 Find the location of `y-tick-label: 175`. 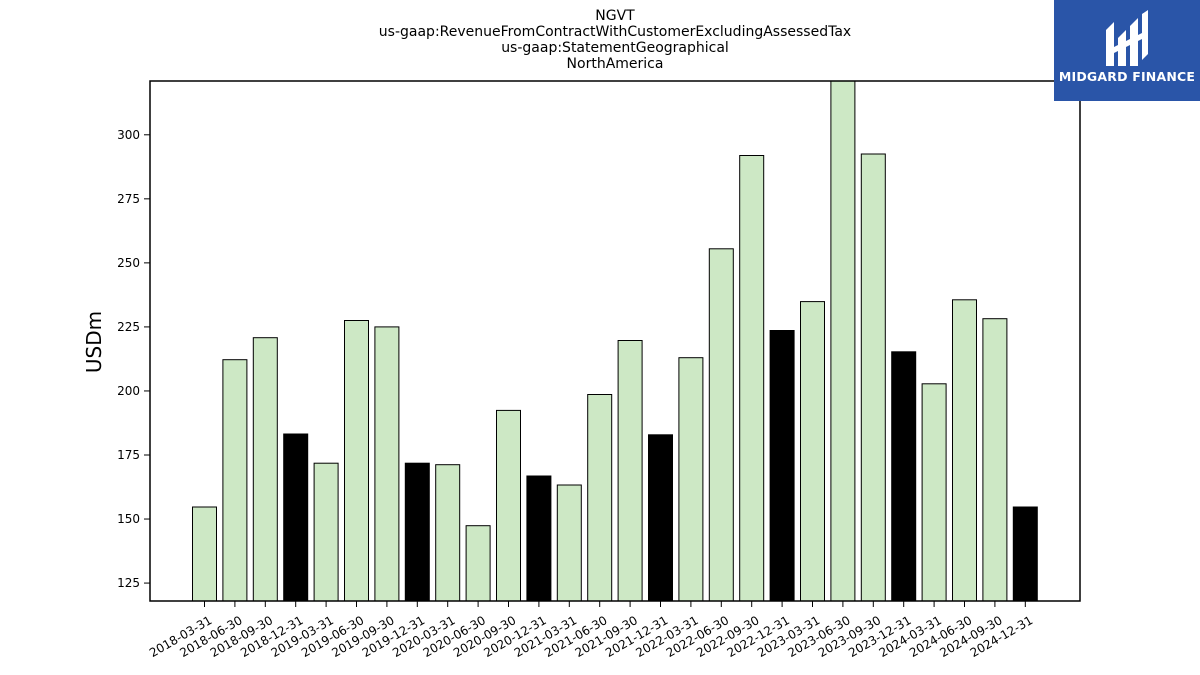

y-tick-label: 175 is located at coordinates (128, 455).